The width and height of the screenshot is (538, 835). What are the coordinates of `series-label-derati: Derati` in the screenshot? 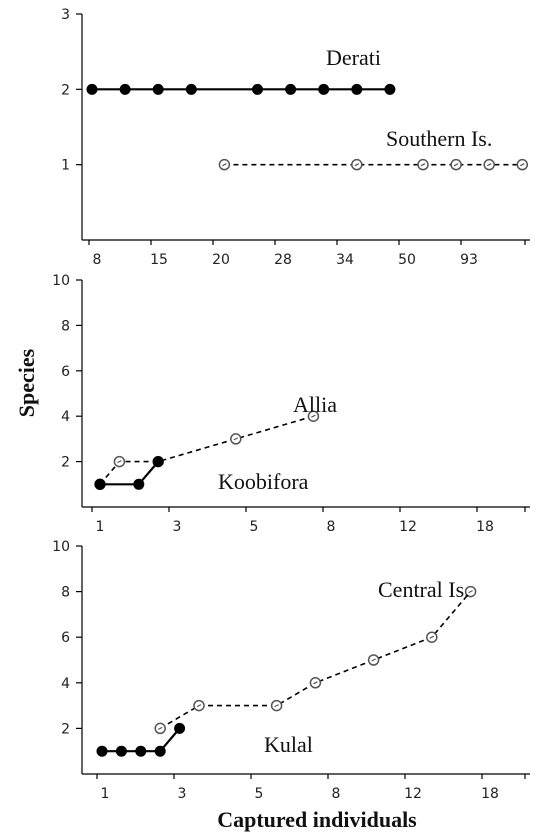 It's located at (353, 57).